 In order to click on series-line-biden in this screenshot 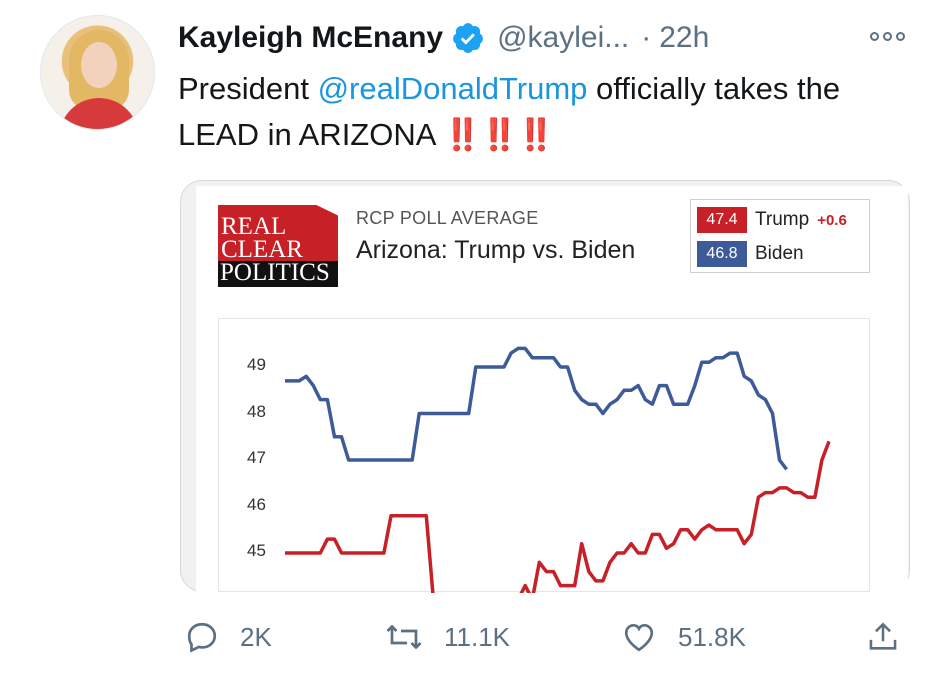, I will do `click(536, 408)`.